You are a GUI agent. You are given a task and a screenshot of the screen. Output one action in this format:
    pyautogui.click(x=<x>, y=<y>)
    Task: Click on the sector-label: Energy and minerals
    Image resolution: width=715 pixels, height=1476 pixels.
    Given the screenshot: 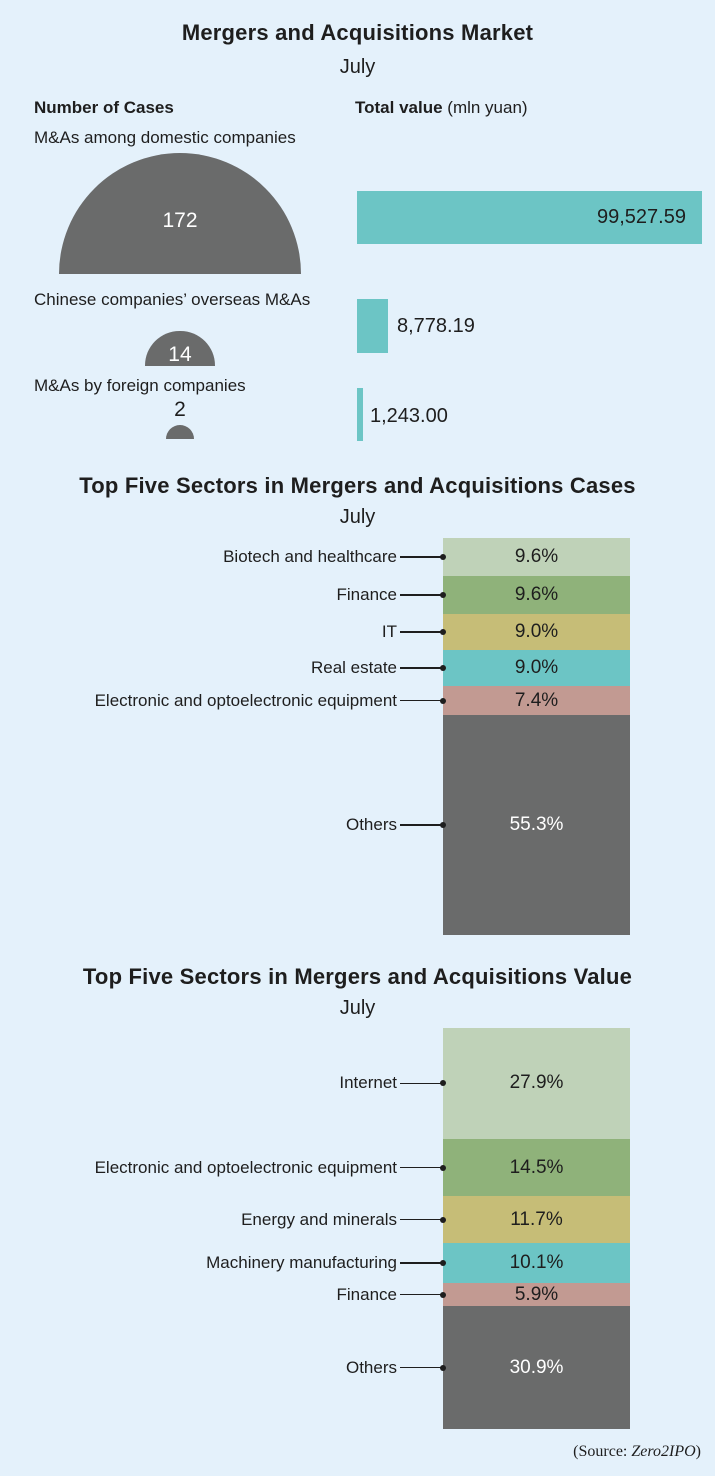 What is the action you would take?
    pyautogui.click(x=319, y=1219)
    